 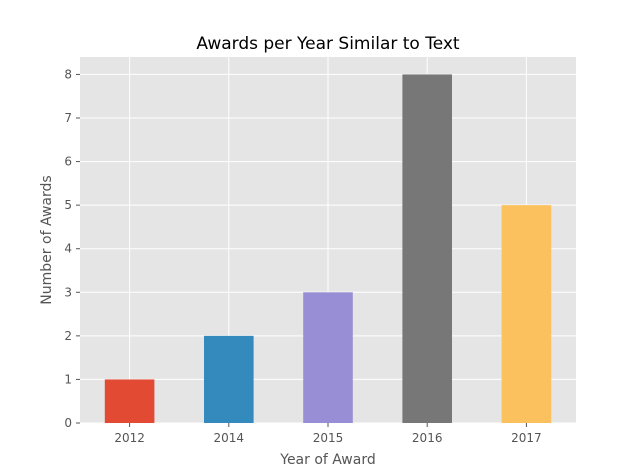 I want to click on x-tick-label: 2012, so click(x=129, y=438).